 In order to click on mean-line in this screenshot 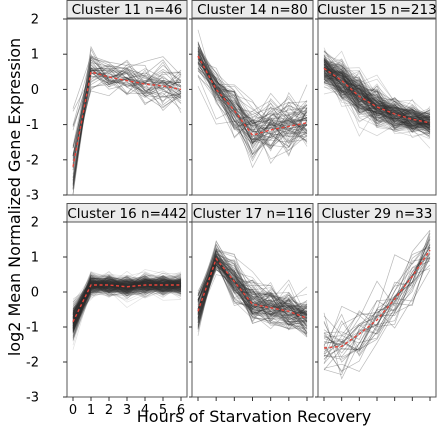, I will do `click(377, 299)`.